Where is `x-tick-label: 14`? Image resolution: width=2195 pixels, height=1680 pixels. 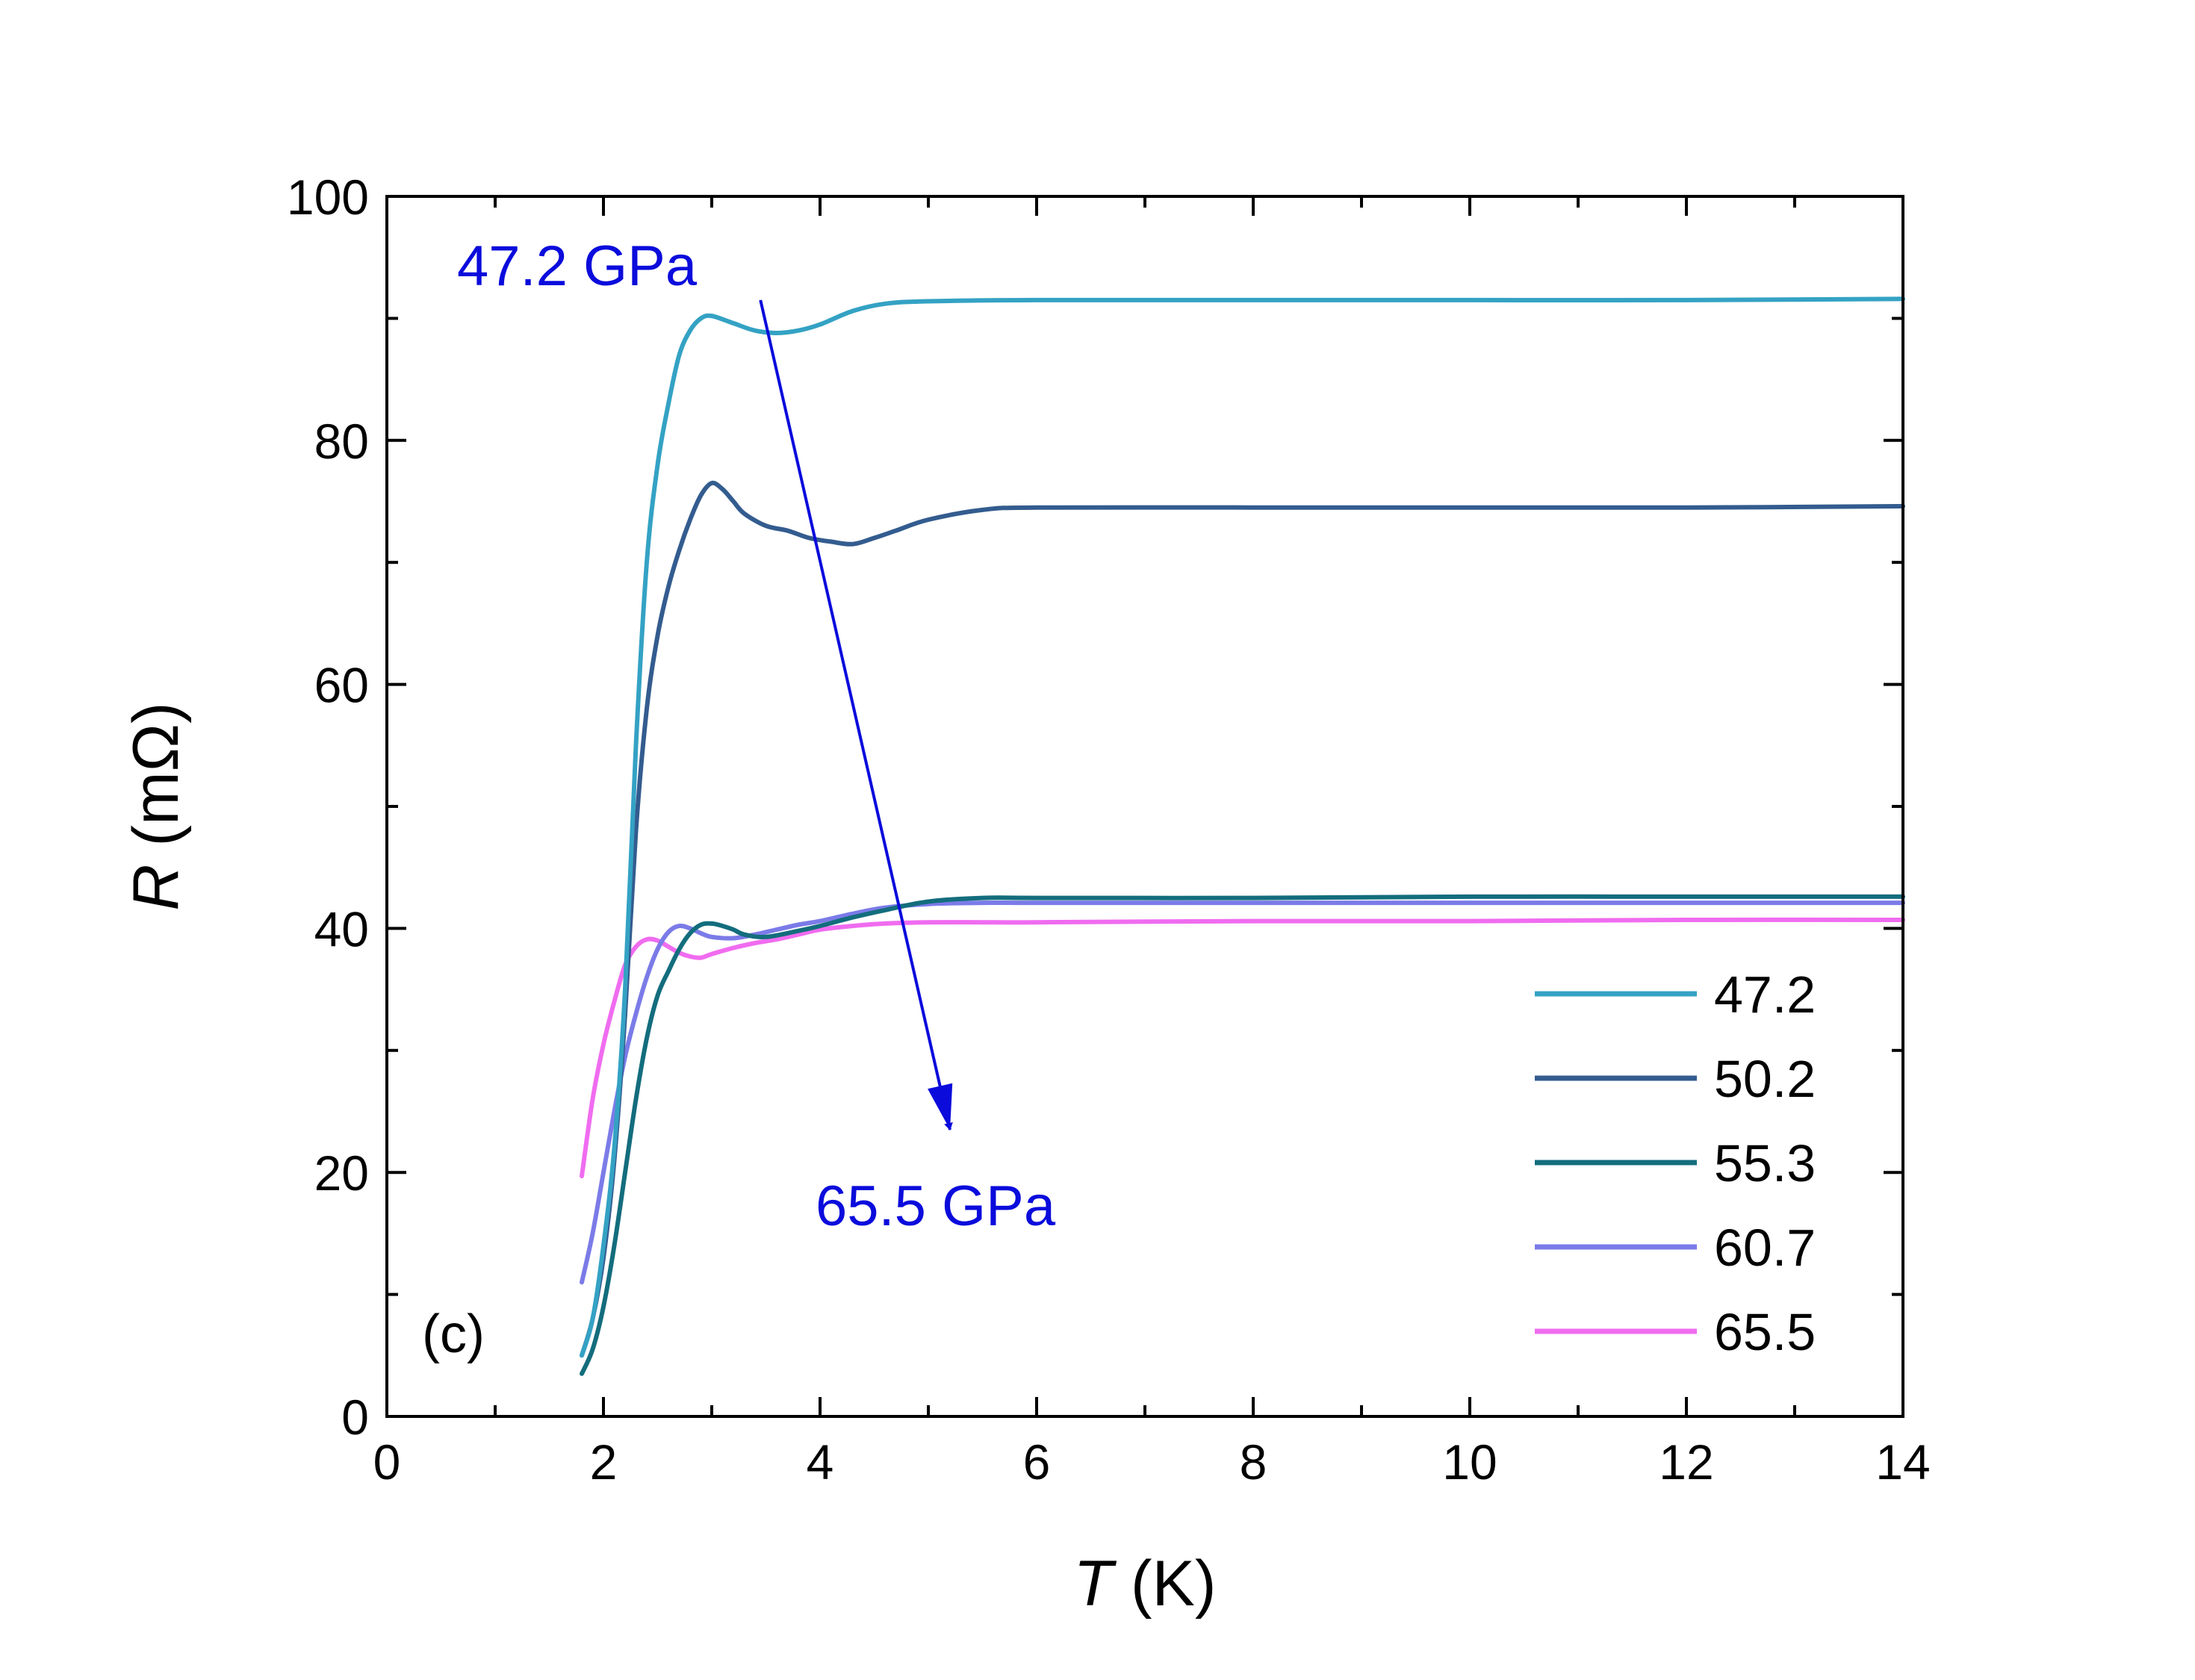 x-tick-label: 14 is located at coordinates (1902, 1462).